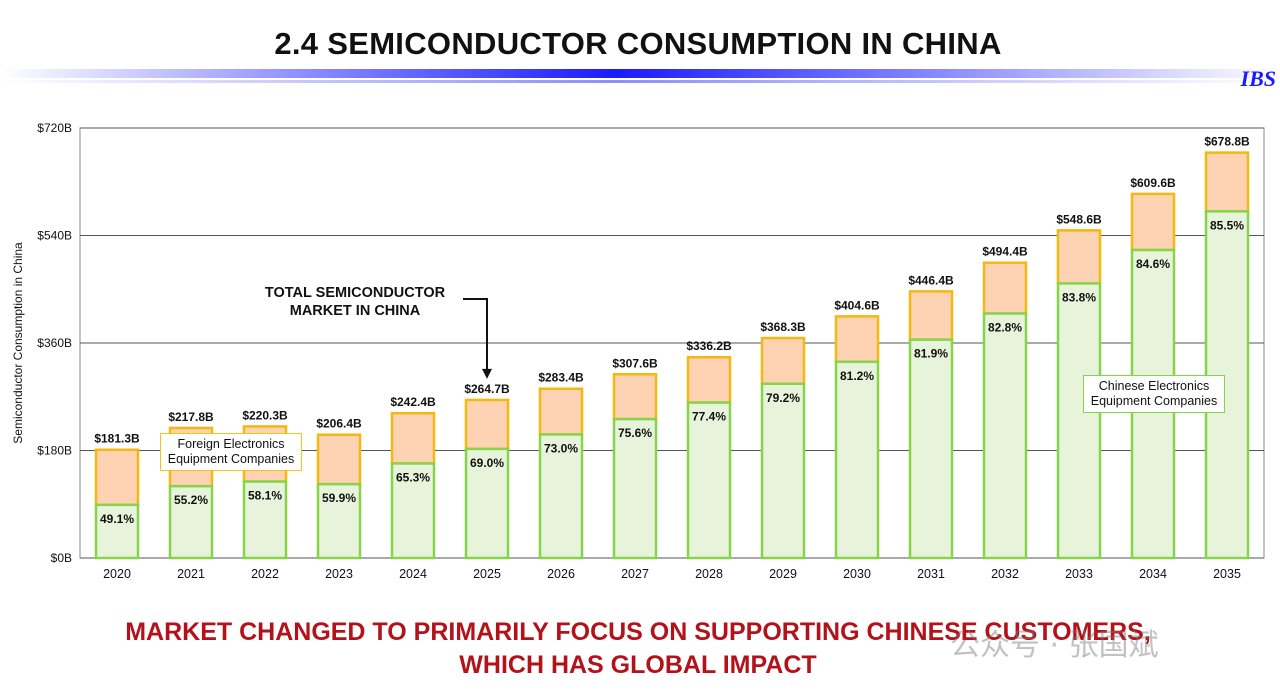 The height and width of the screenshot is (691, 1280). What do you see at coordinates (339, 424) in the screenshot?
I see `total-value-label: $206.4B` at bounding box center [339, 424].